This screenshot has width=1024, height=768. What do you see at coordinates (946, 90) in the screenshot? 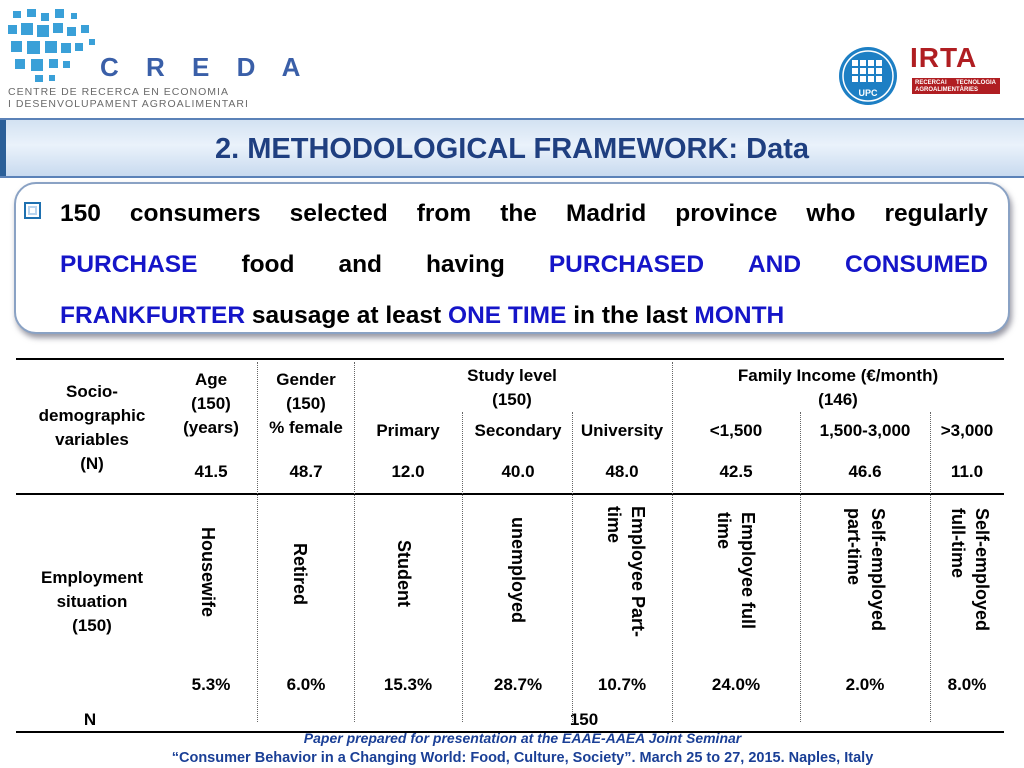
I see `irta-tag-4: AGROALIMENTÀRIES` at bounding box center [946, 90].